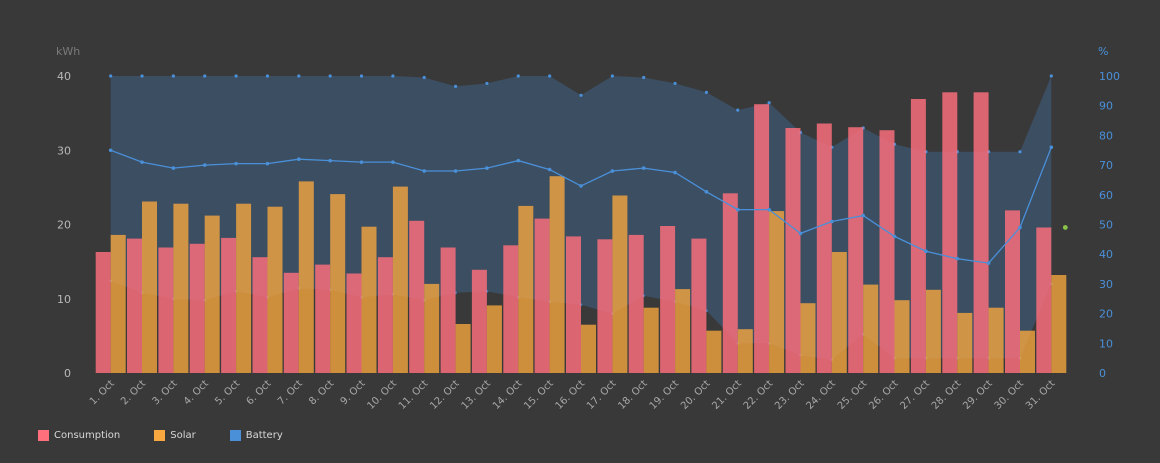 Image resolution: width=1160 pixels, height=463 pixels. What do you see at coordinates (79, 435) in the screenshot?
I see `legend-item-consumption: Consumption` at bounding box center [79, 435].